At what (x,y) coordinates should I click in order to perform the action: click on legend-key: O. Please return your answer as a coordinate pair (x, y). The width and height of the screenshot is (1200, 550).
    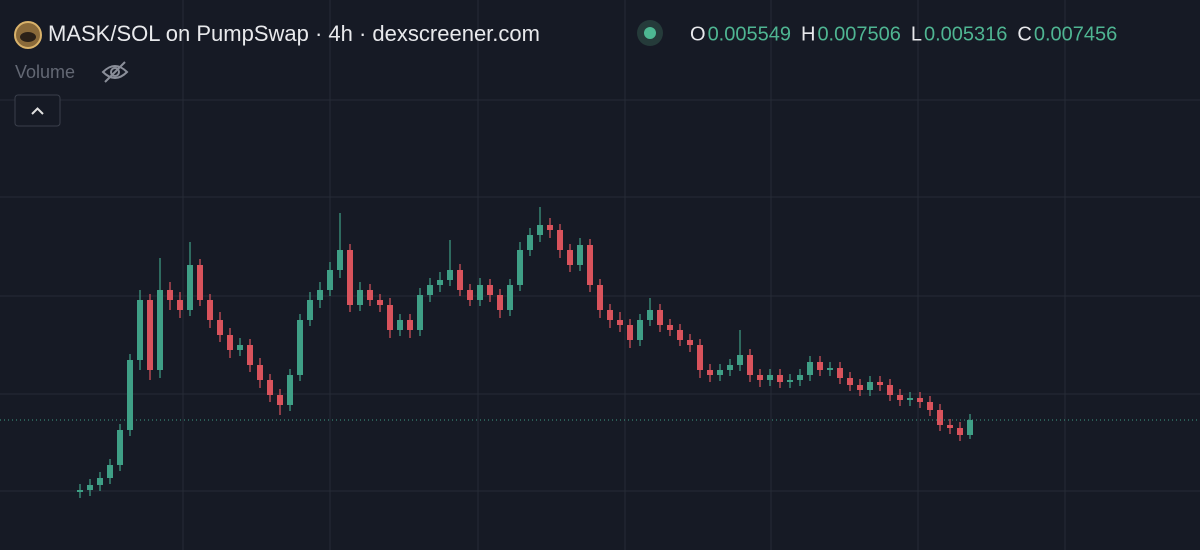
    Looking at the image, I should click on (698, 34).